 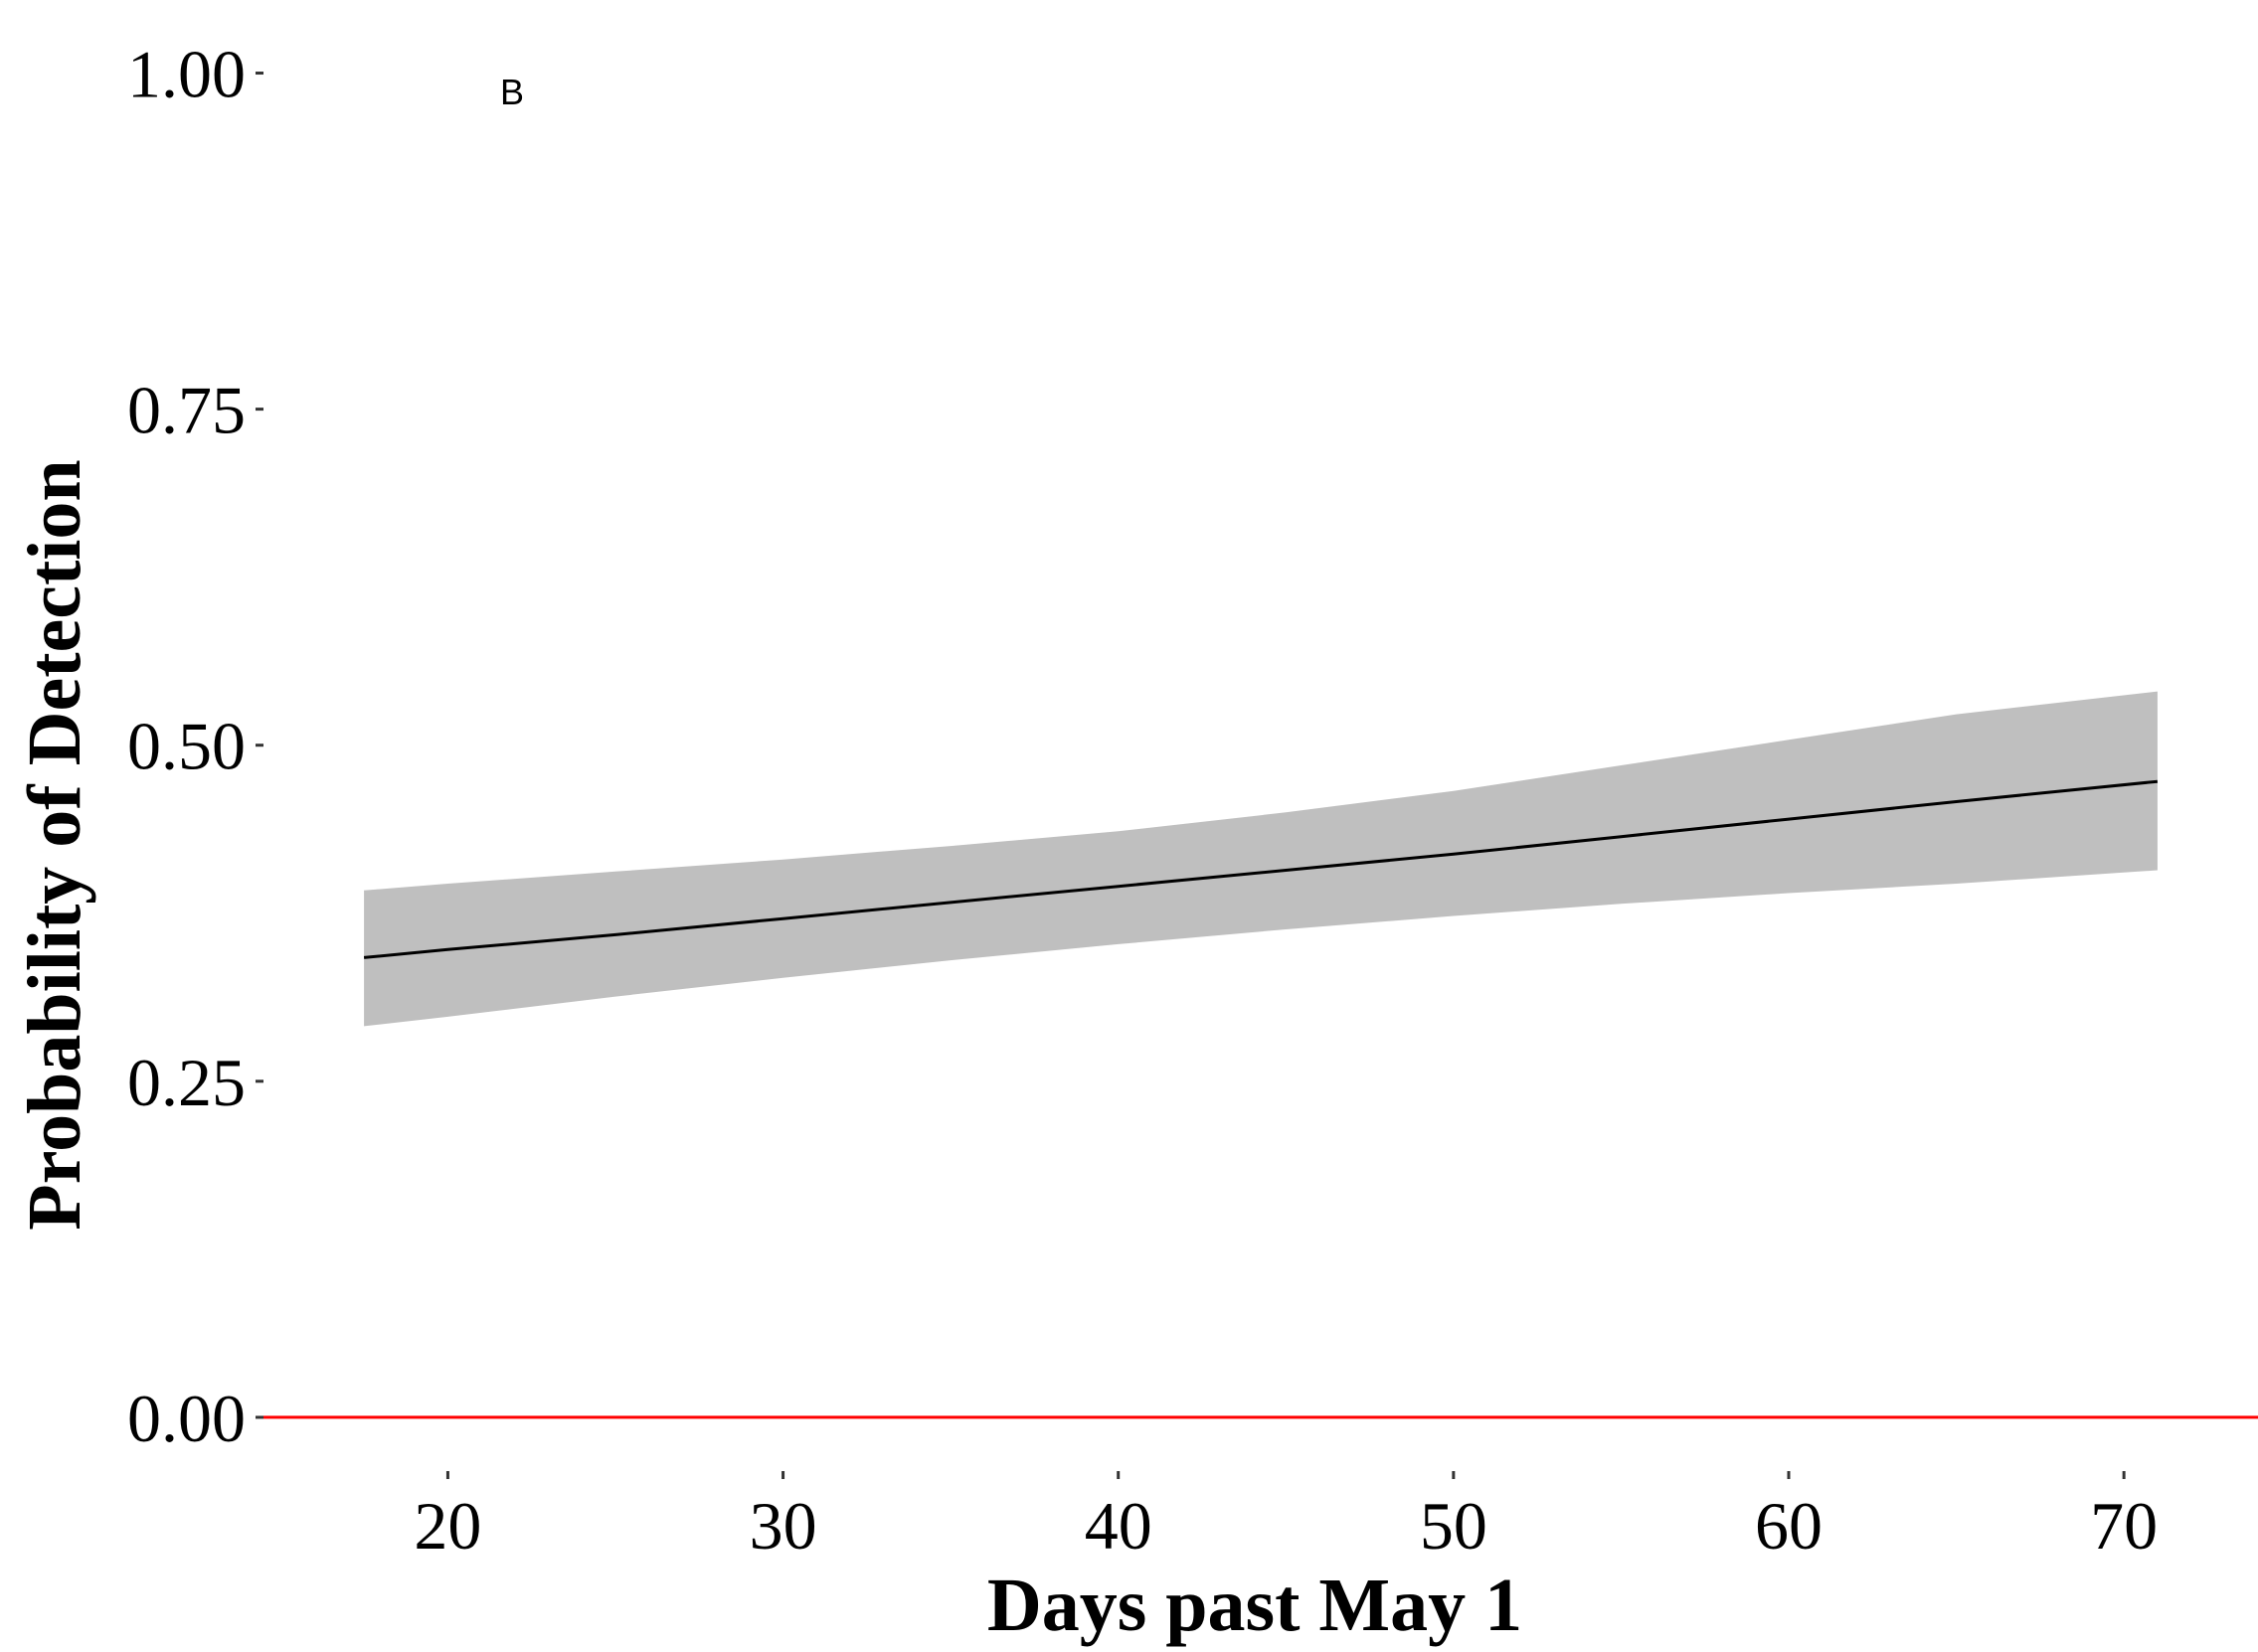 I want to click on x-tick-label: 30, so click(x=783, y=1526).